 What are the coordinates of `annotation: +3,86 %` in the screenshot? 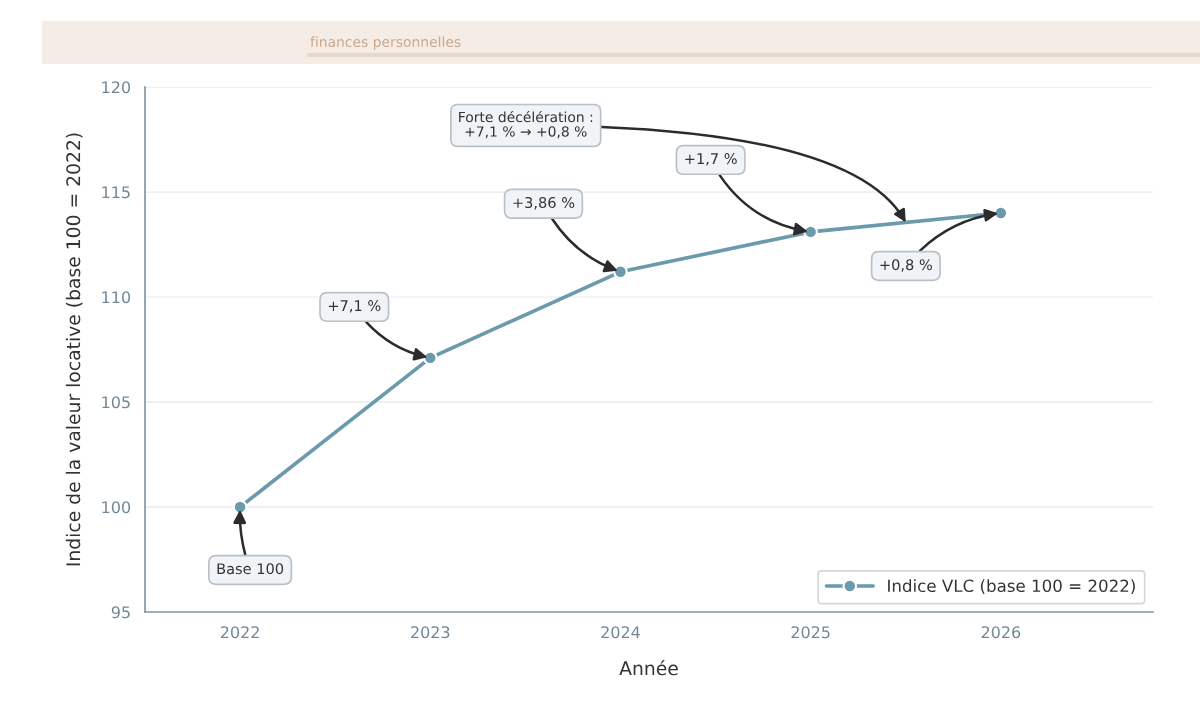 It's located at (544, 203).